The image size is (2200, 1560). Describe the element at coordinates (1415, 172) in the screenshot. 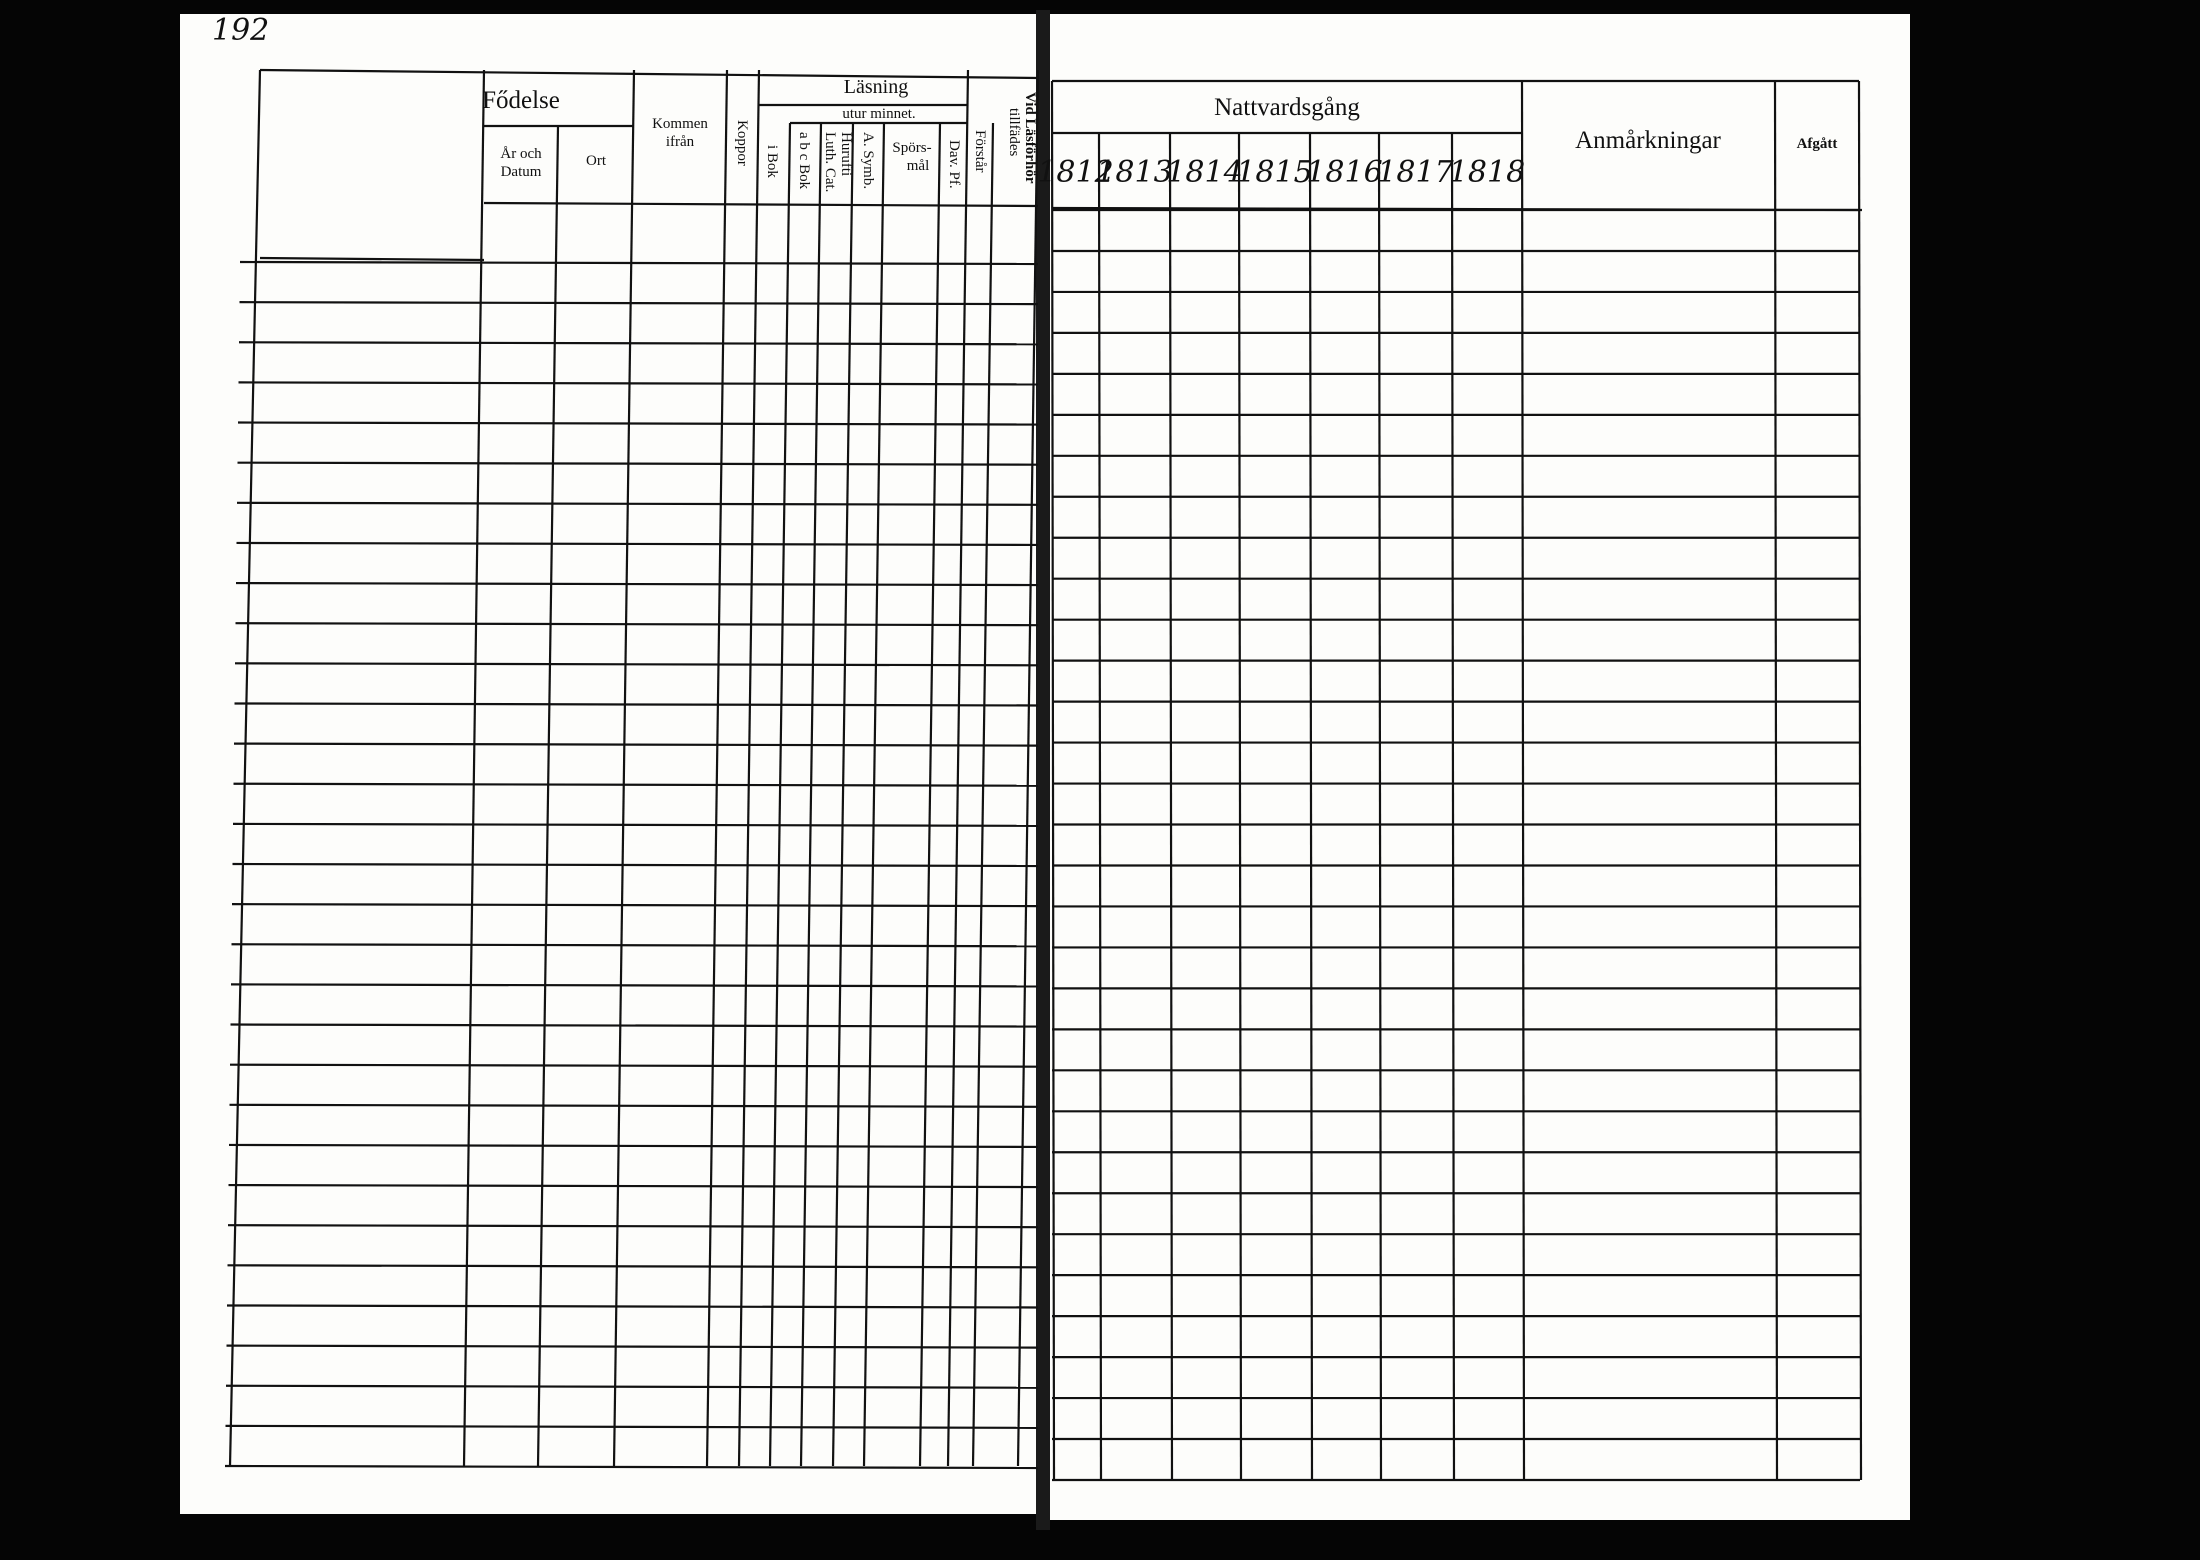

I see `year-header: 1817` at that location.